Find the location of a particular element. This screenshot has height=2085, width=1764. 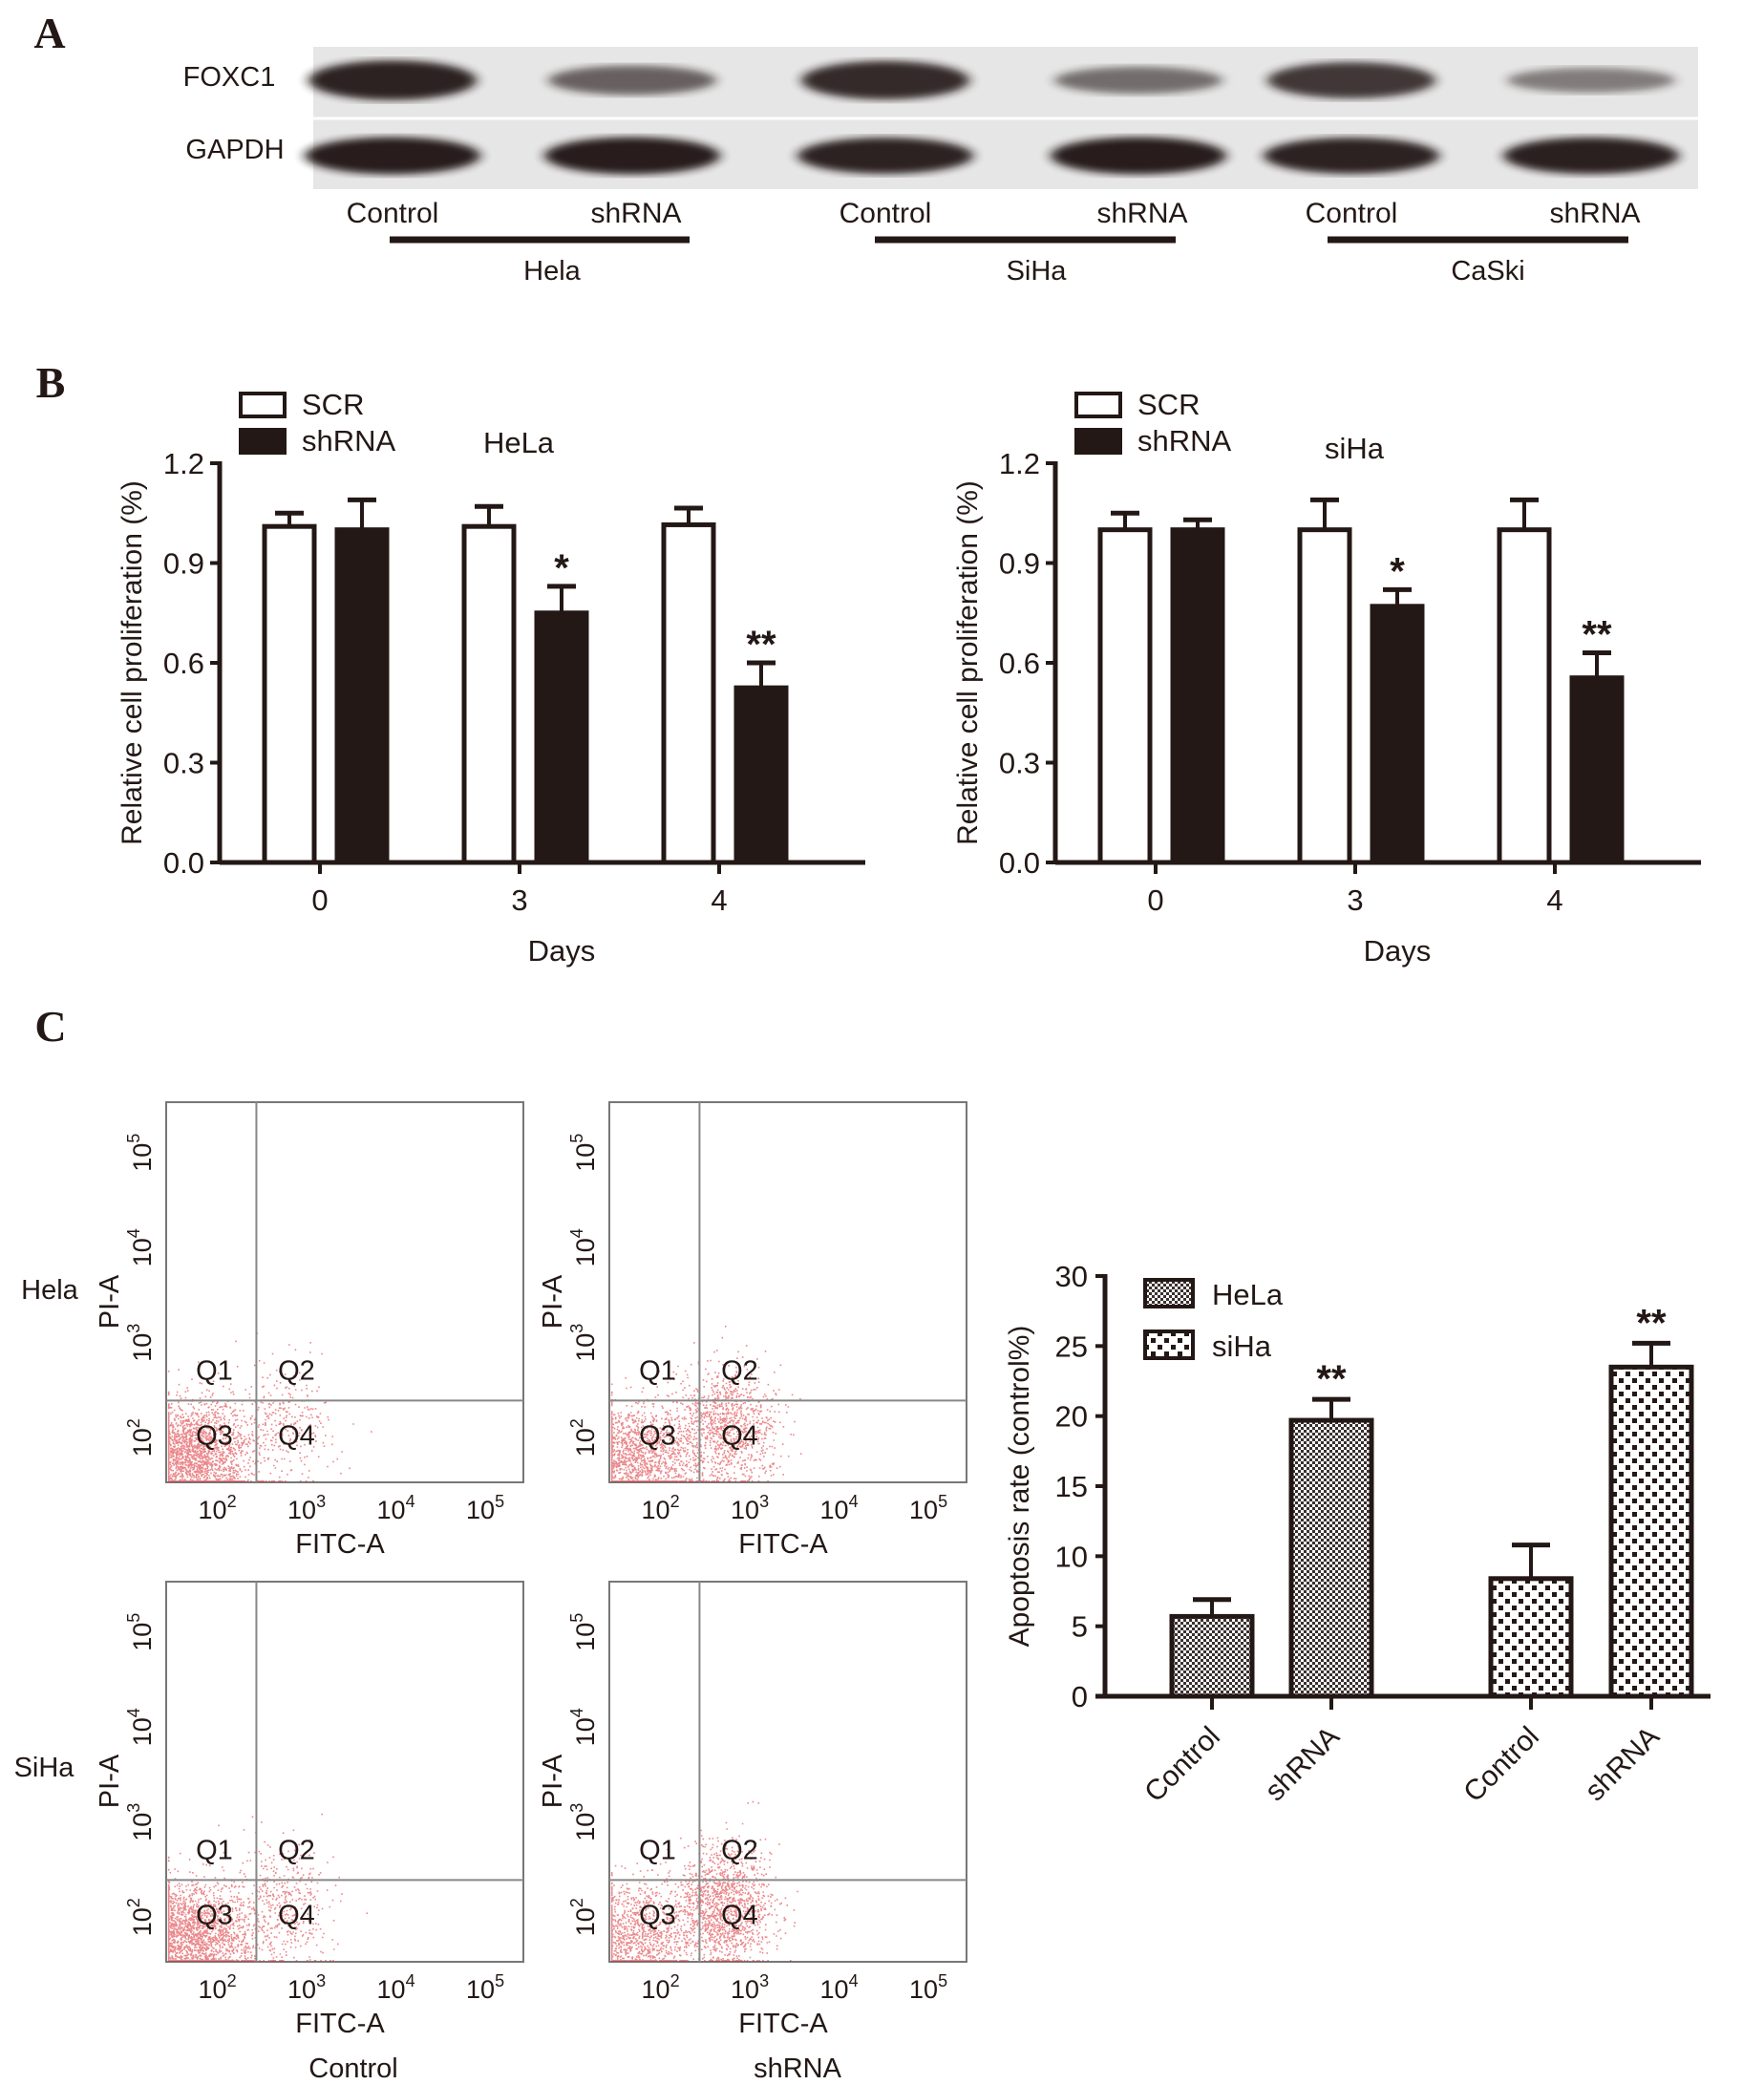

x-tick-label: 10⁴ is located at coordinates (839, 1988).